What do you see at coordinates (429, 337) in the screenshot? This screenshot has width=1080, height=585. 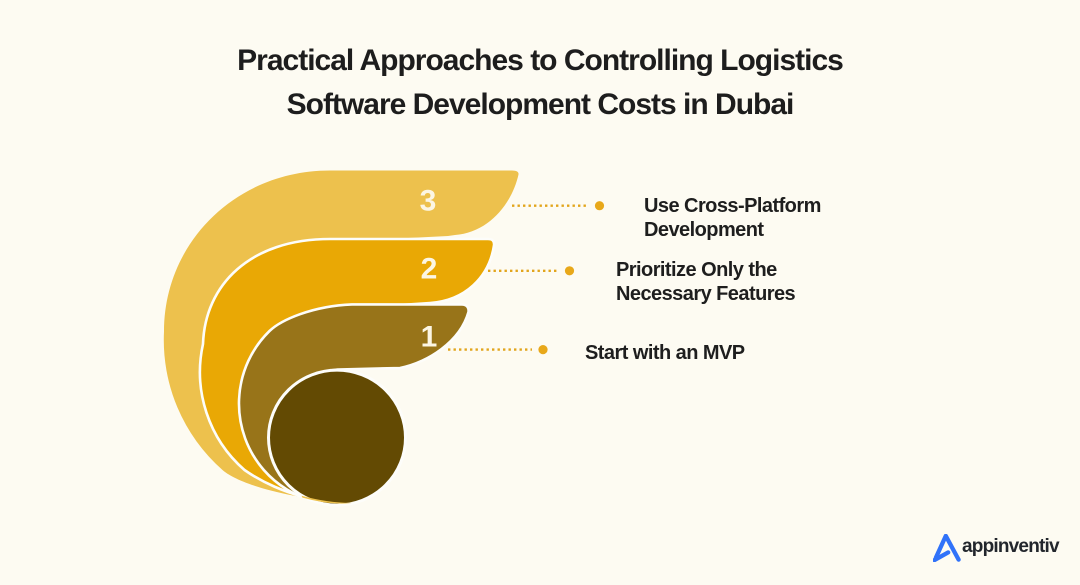 I see `svg-text: 1` at bounding box center [429, 337].